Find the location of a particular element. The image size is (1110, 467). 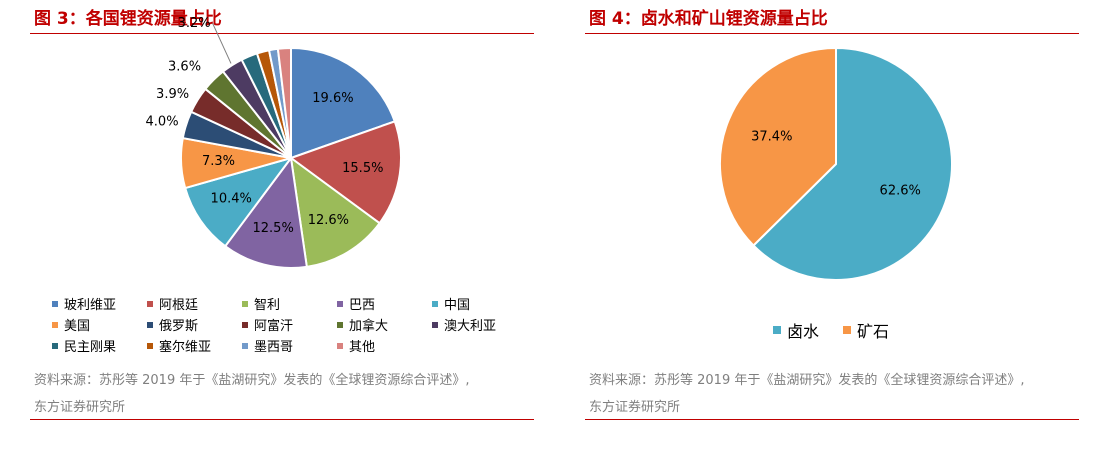

figure-3-top-rule is located at coordinates (282, 33).